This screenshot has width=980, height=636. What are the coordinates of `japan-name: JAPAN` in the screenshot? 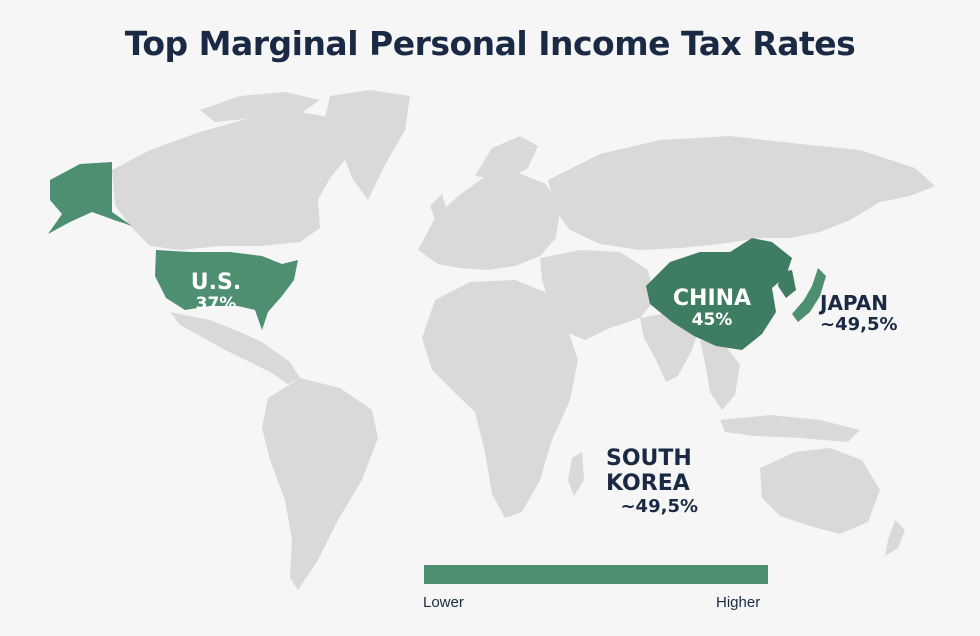 It's located at (854, 303).